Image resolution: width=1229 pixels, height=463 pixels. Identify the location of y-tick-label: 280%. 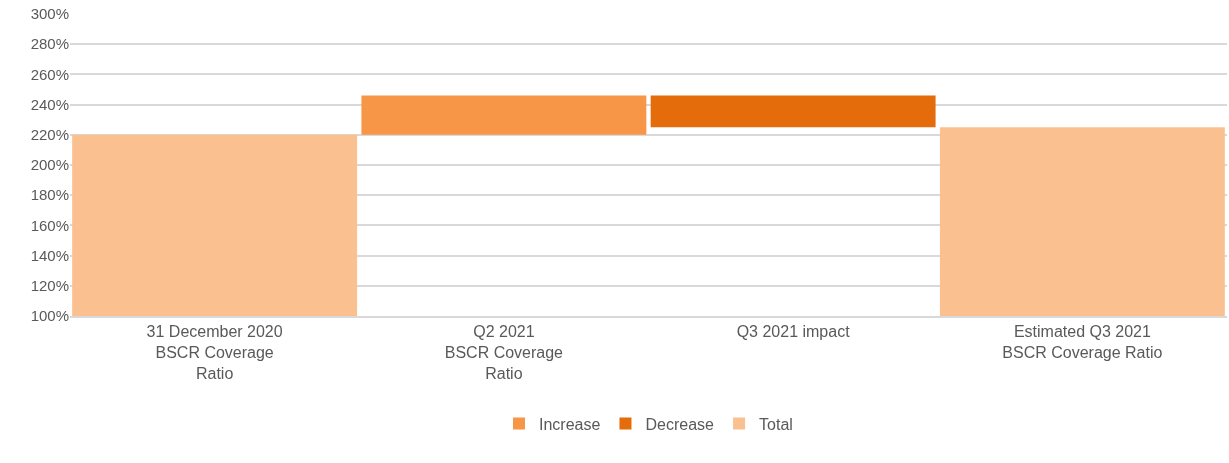
(49, 44).